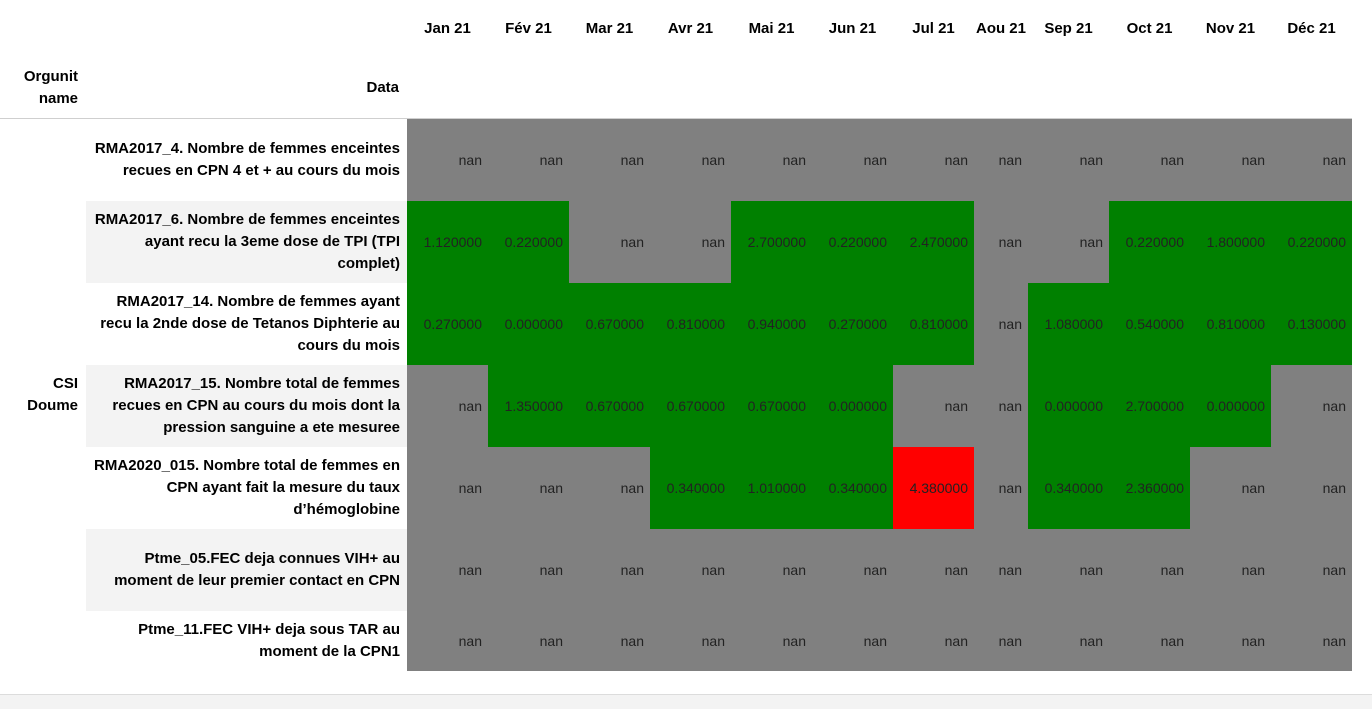  Describe the element at coordinates (609, 28) in the screenshot. I see `month-header: Mar 21` at that location.